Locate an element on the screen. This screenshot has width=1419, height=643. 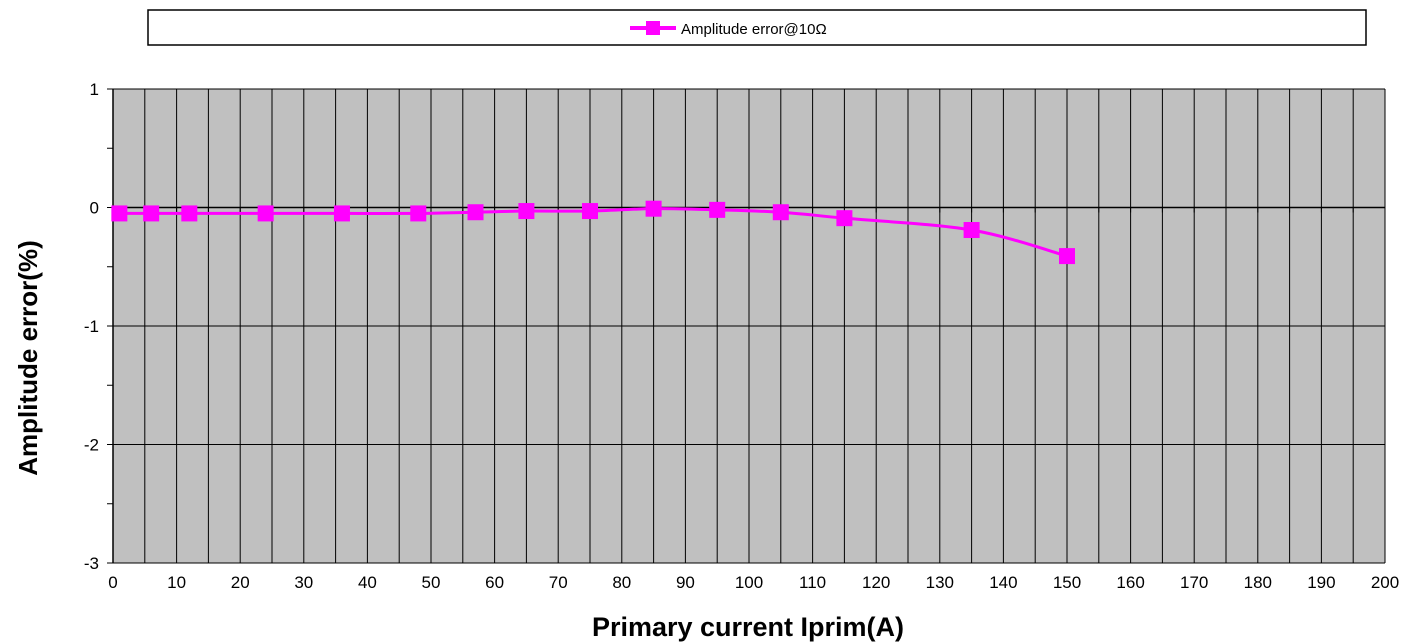
x-tick-label: 110 is located at coordinates (812, 582).